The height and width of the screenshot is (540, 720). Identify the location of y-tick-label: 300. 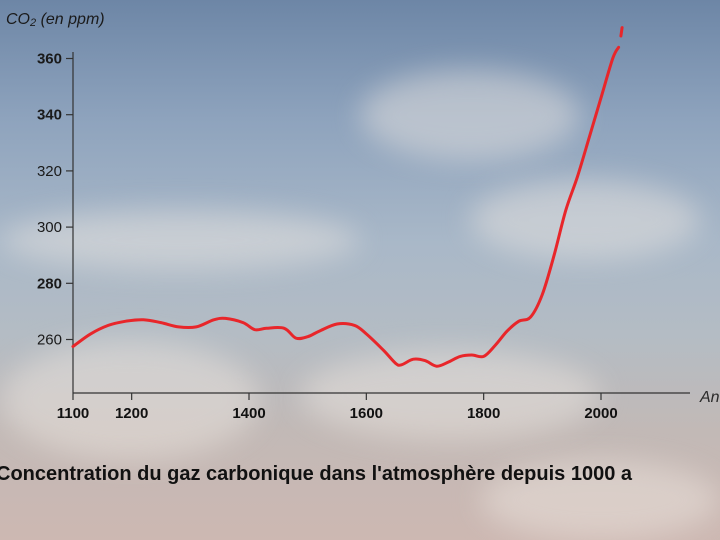
(49, 227).